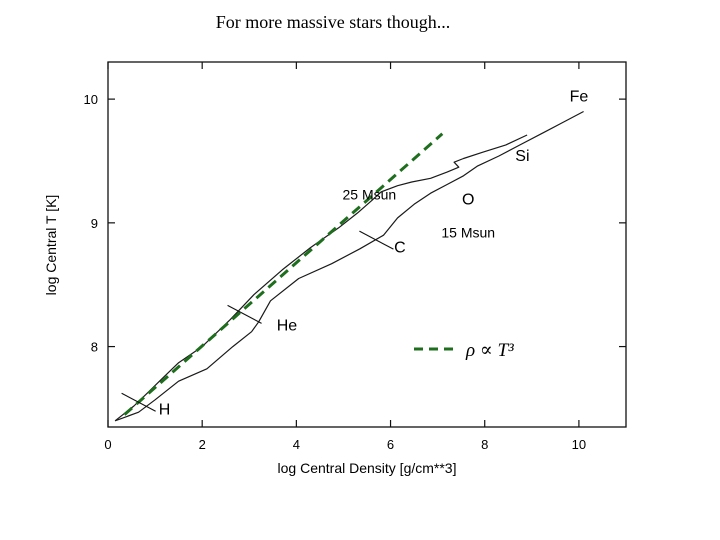 The height and width of the screenshot is (540, 720). Describe the element at coordinates (94, 347) in the screenshot. I see `y-tick-label: 8` at that location.